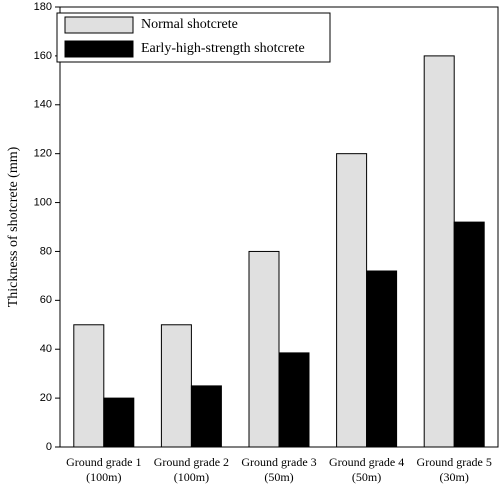 The image size is (500, 485). I want to click on y-tick-label: 60, so click(46, 300).